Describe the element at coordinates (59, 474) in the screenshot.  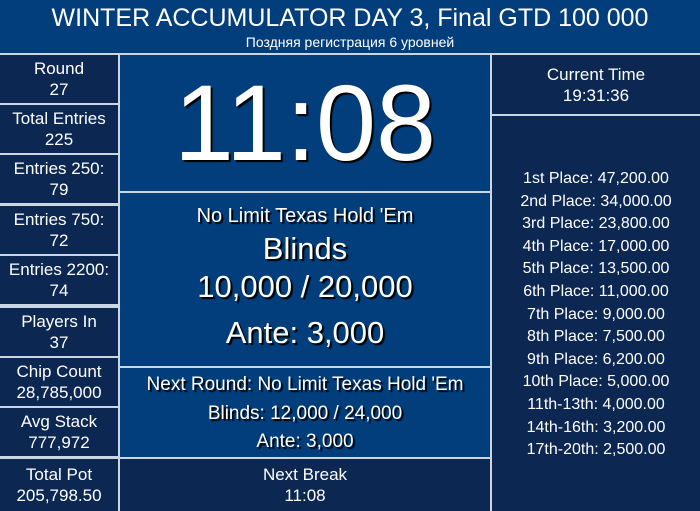
I see `stat-label: Total Pot` at that location.